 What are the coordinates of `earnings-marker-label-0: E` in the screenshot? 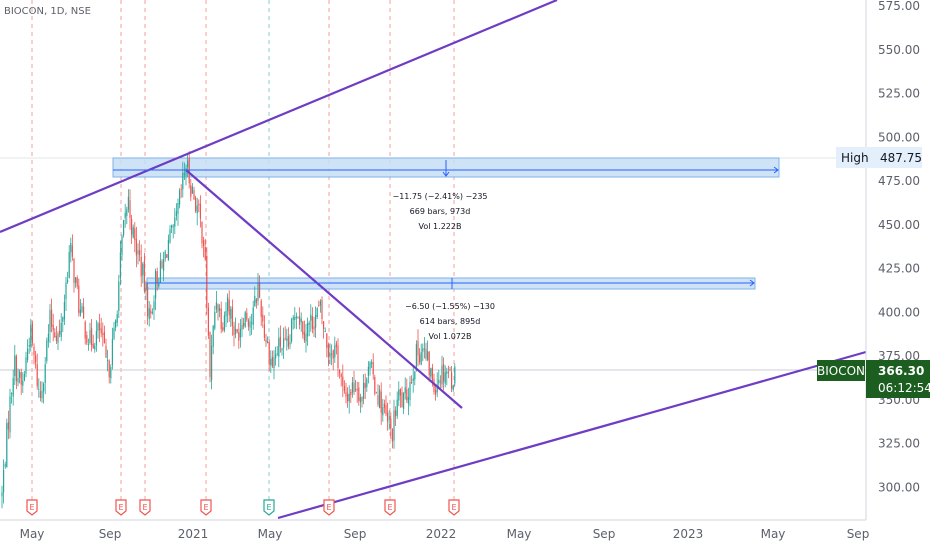 It's located at (31, 507).